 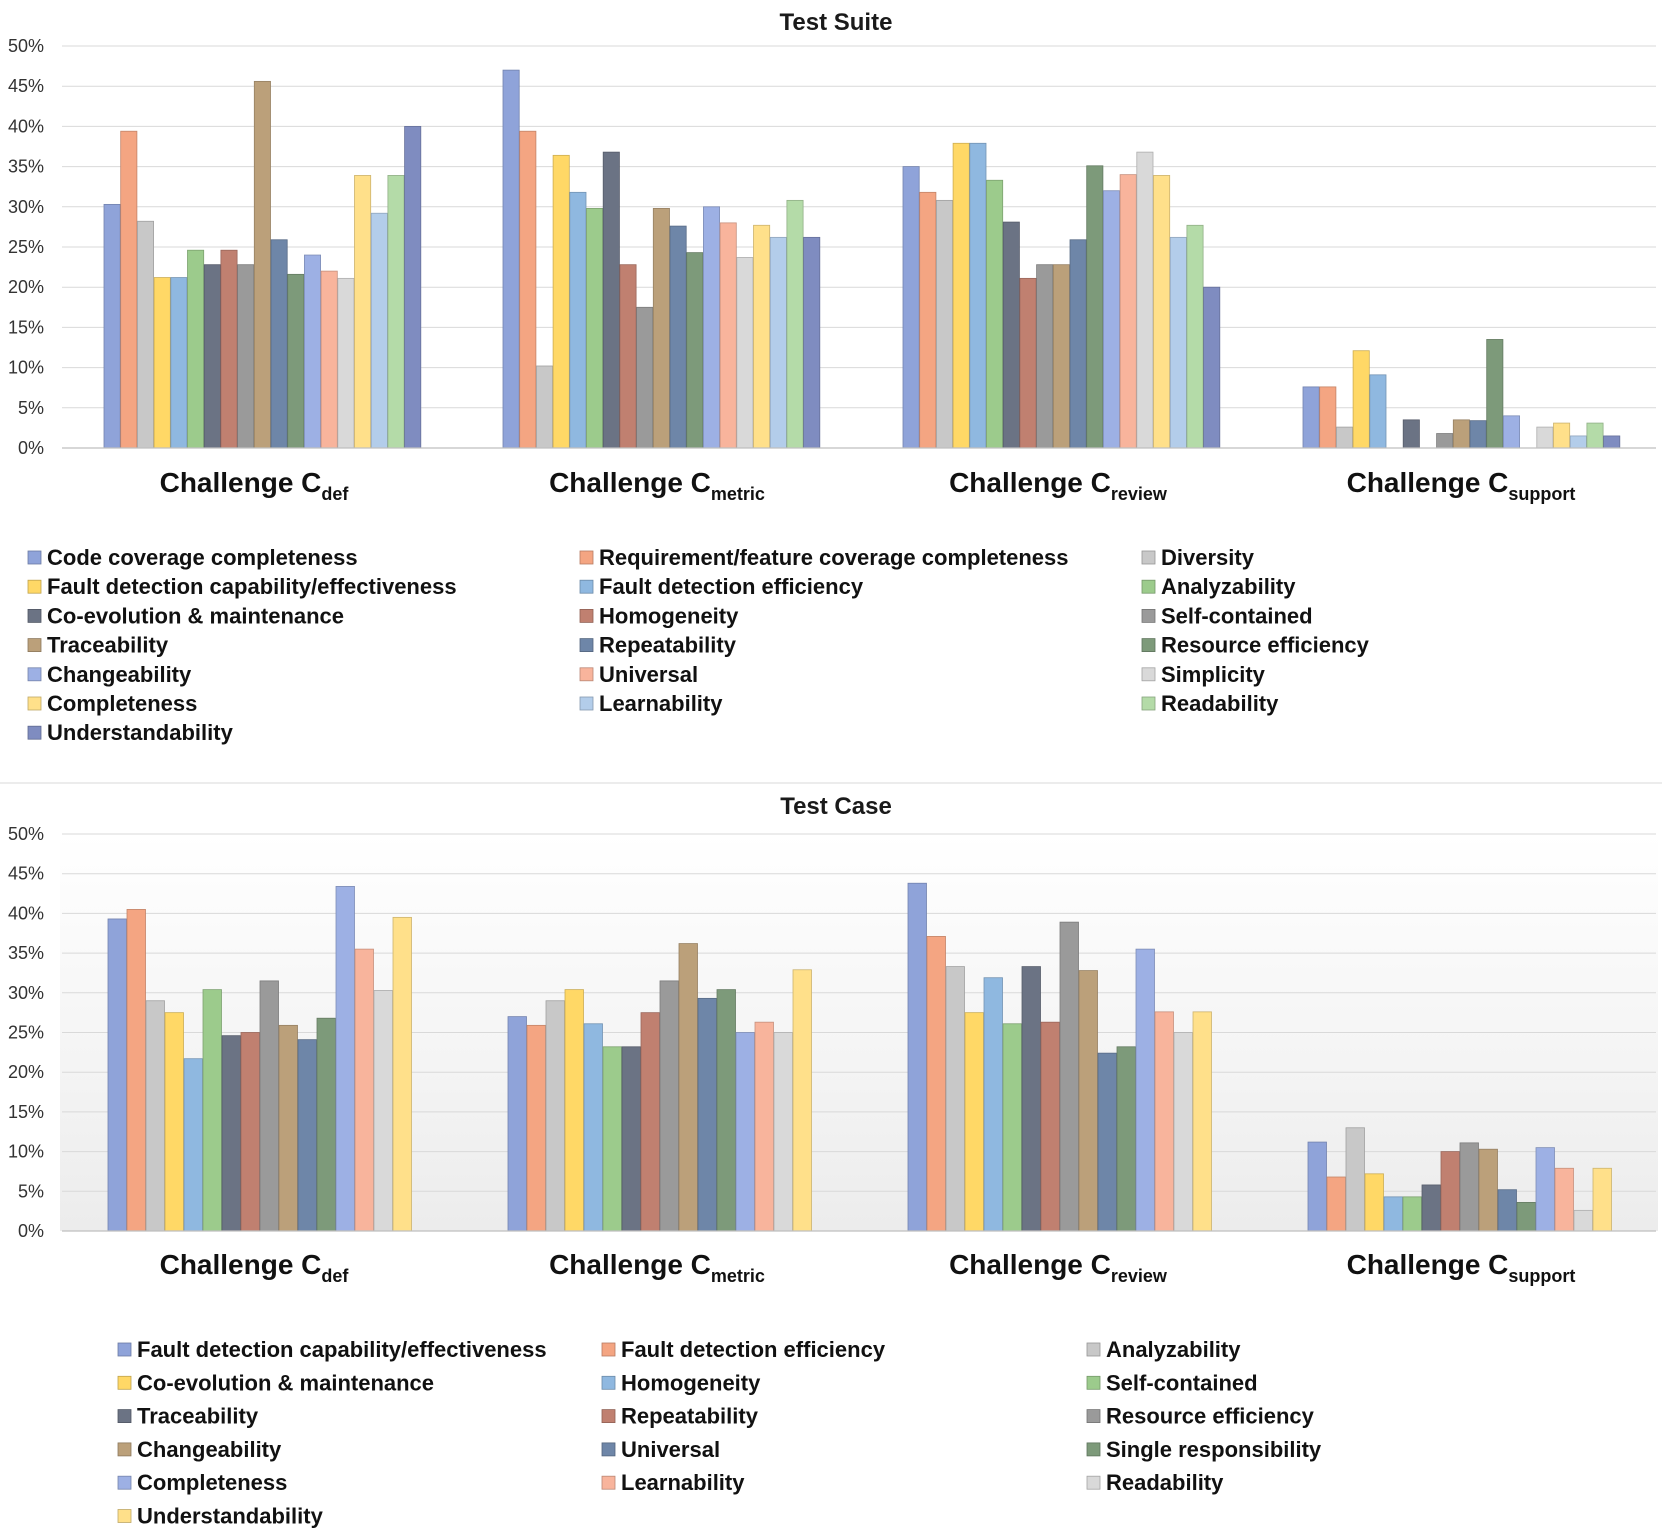 I want to click on bar-fault-detection-efficiency-support, so click(x=1378, y=411).